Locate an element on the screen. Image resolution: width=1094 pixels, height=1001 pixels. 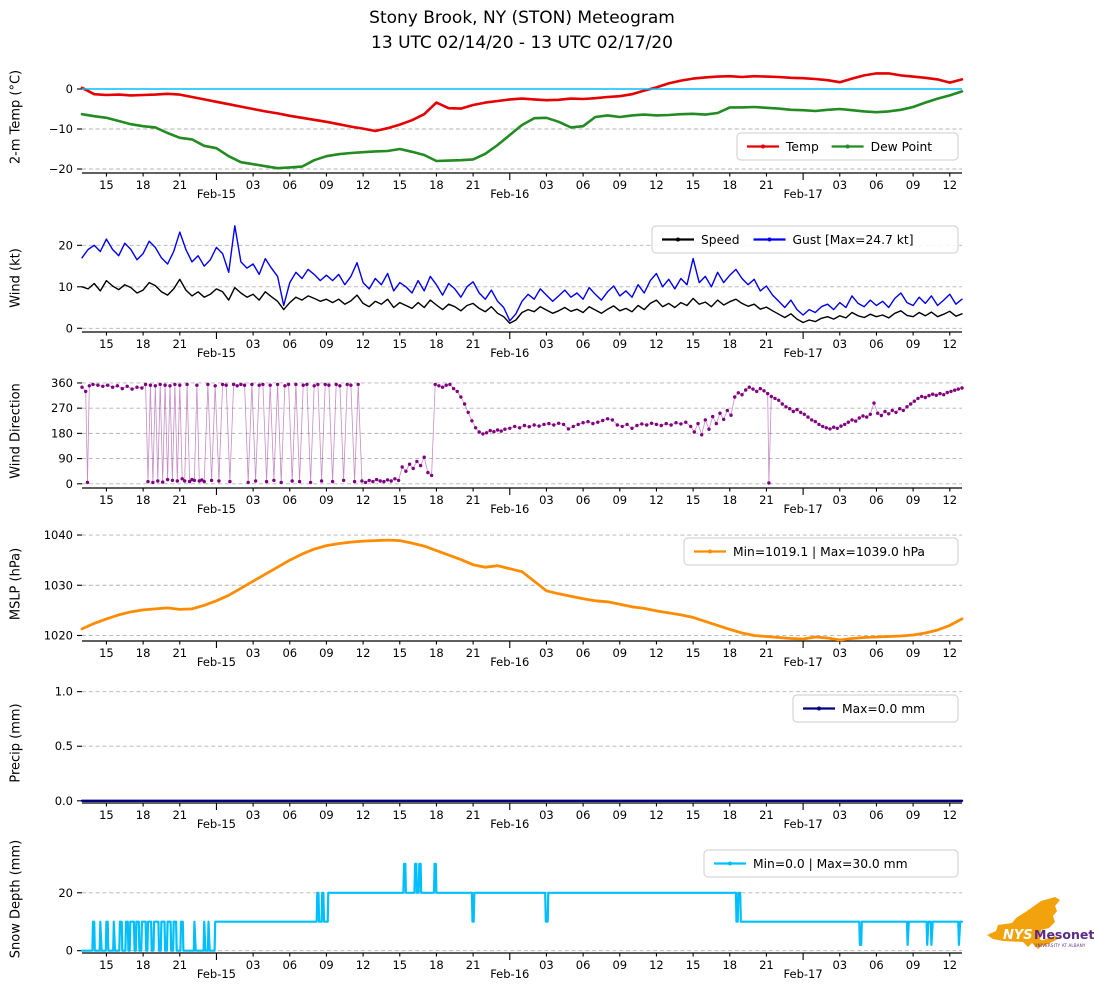
legend-label: Dew Point is located at coordinates (902, 147).